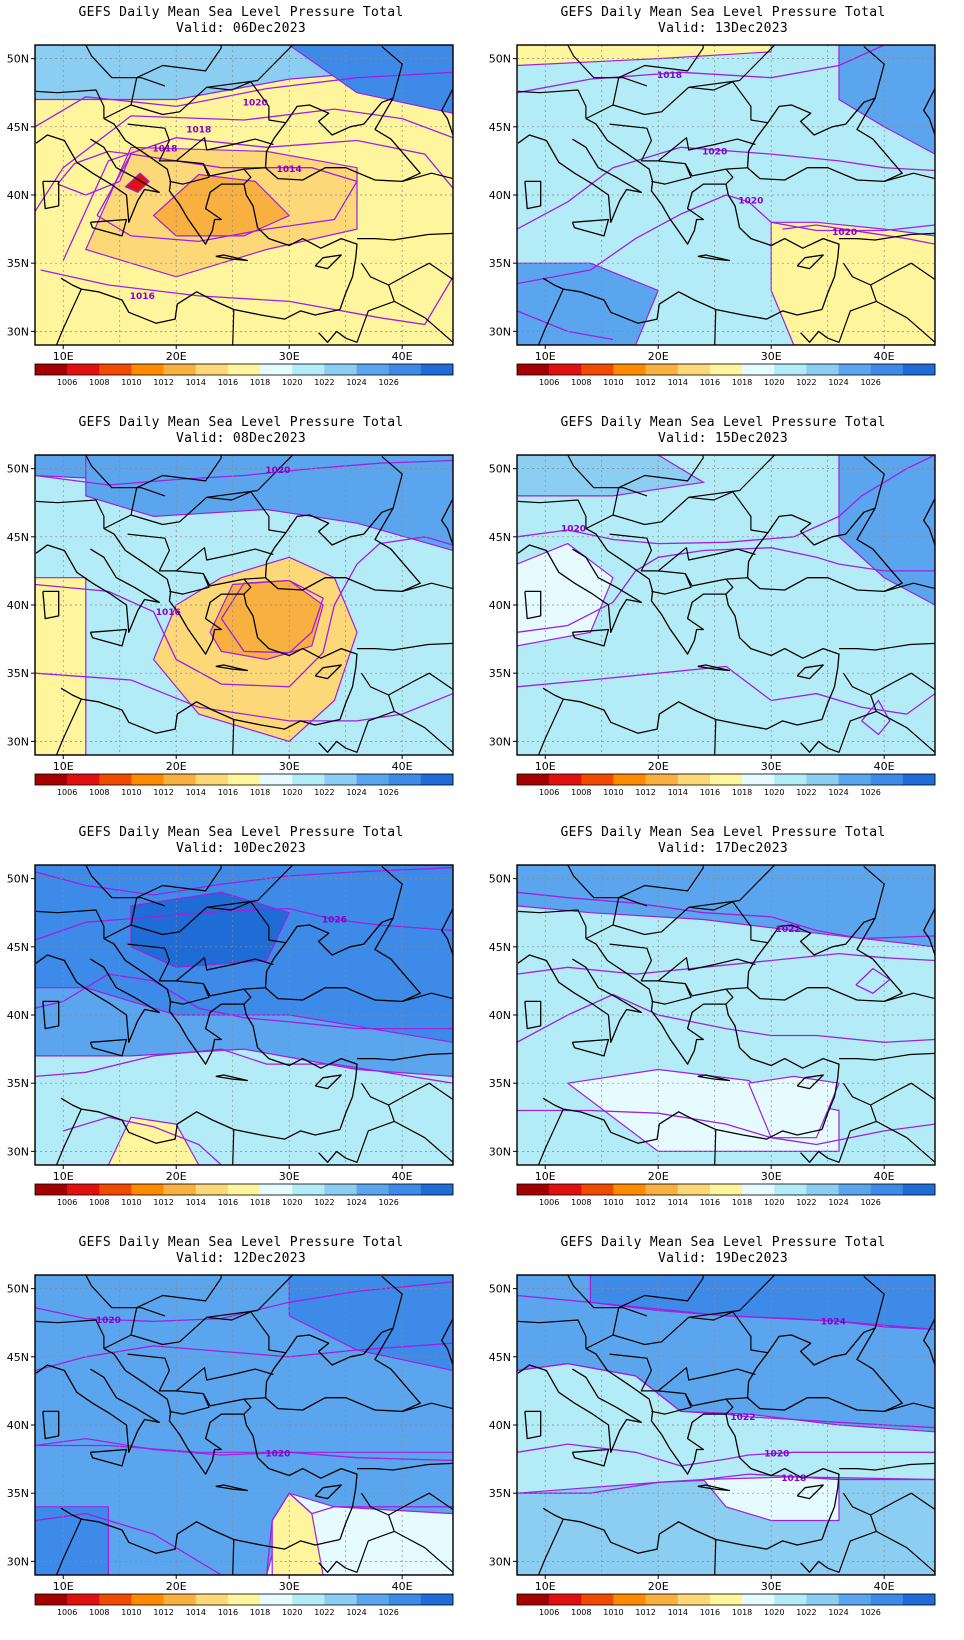 The width and height of the screenshot is (964, 1640). What do you see at coordinates (710, 792) in the screenshot?
I see `colorbar-label: 1016` at bounding box center [710, 792].